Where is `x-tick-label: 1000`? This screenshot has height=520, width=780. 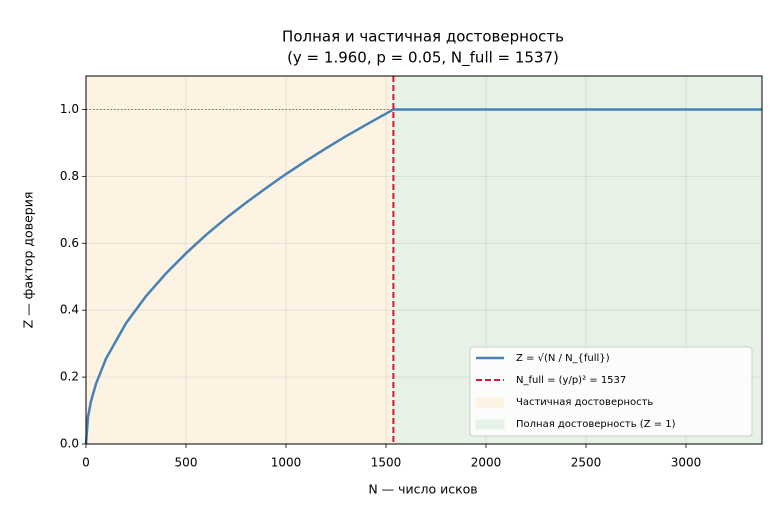 x-tick-label: 1000 is located at coordinates (286, 463).